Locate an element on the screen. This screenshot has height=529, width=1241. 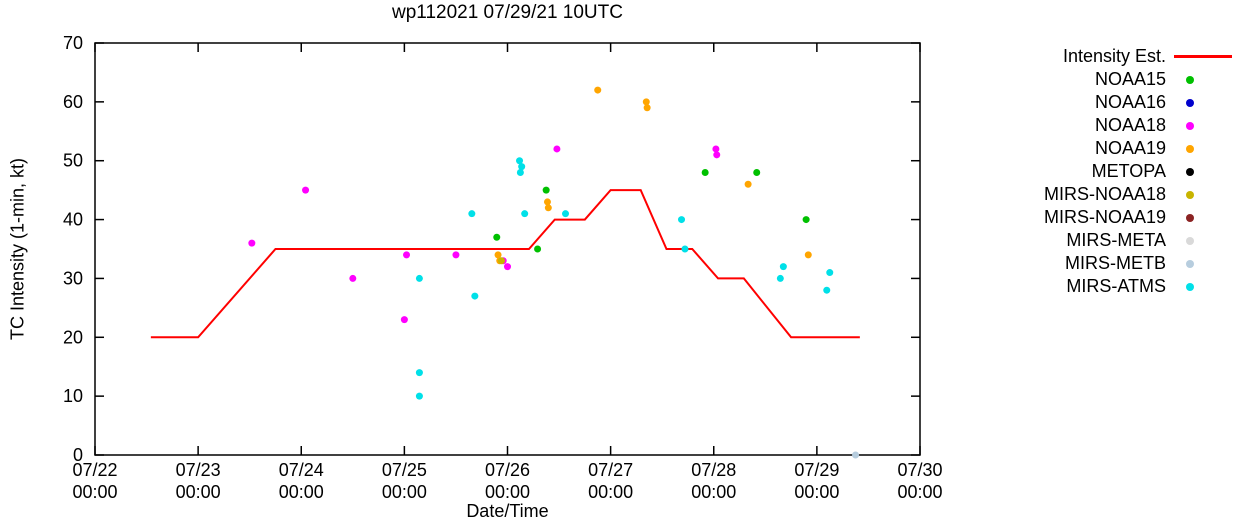
legend-label: MIRS-ATMS is located at coordinates (1116, 286).